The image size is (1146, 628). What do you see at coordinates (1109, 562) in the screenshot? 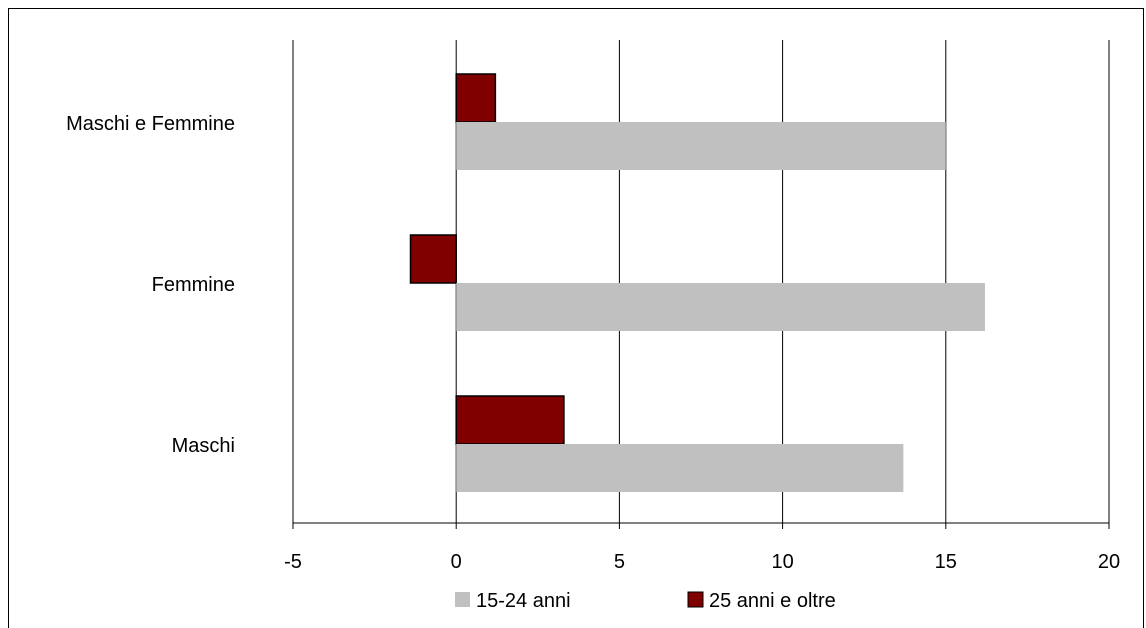
I see `x-tick-label: 20` at bounding box center [1109, 562].